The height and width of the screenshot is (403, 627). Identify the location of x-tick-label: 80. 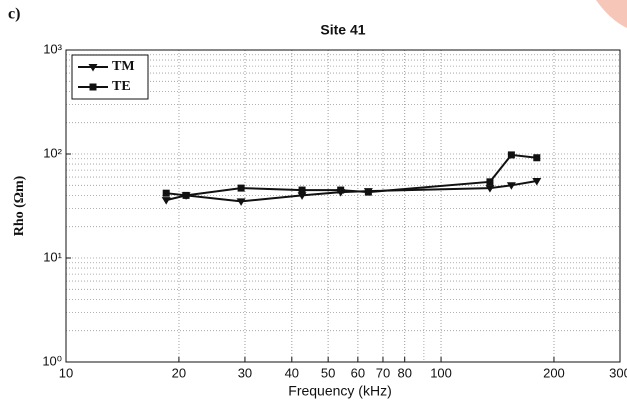
(404, 372).